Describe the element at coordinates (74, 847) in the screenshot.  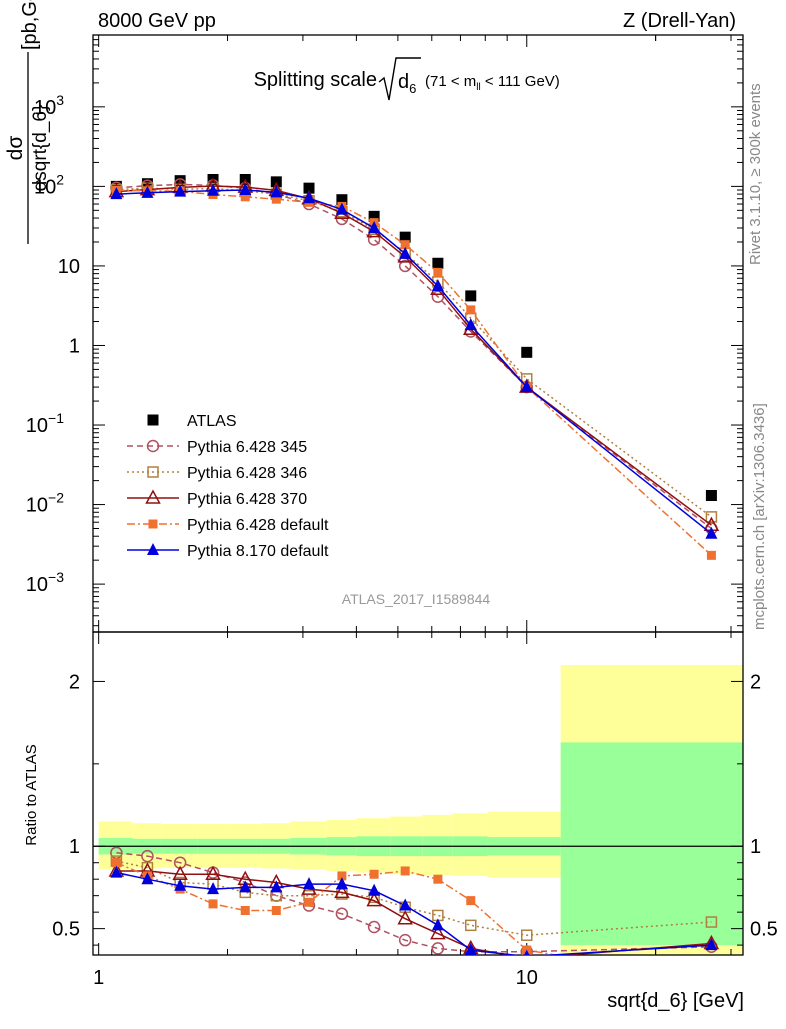
I see `ratio-y-tick-label: 1` at that location.